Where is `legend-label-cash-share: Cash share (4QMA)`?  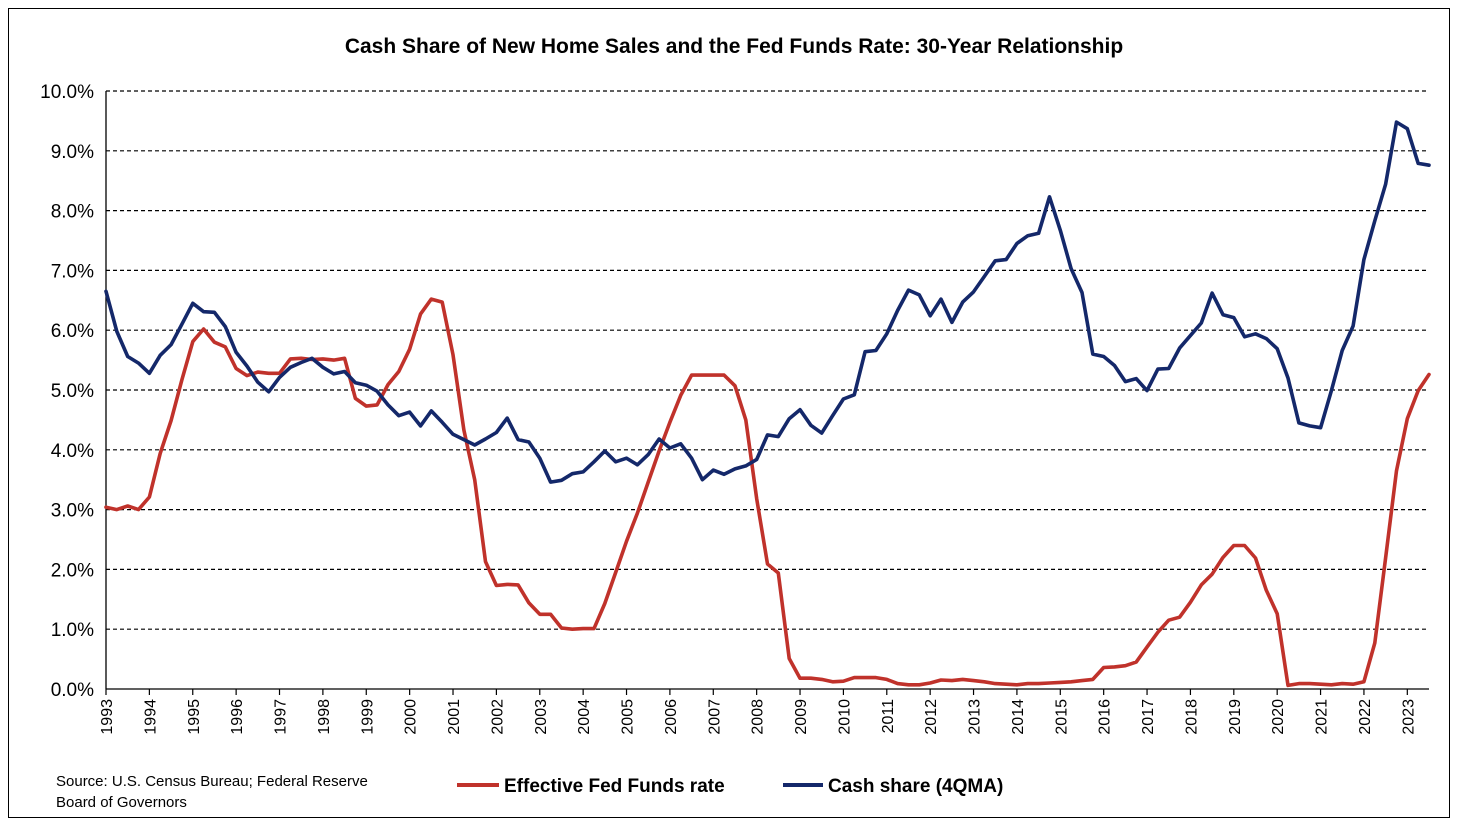 legend-label-cash-share: Cash share (4QMA) is located at coordinates (915, 786).